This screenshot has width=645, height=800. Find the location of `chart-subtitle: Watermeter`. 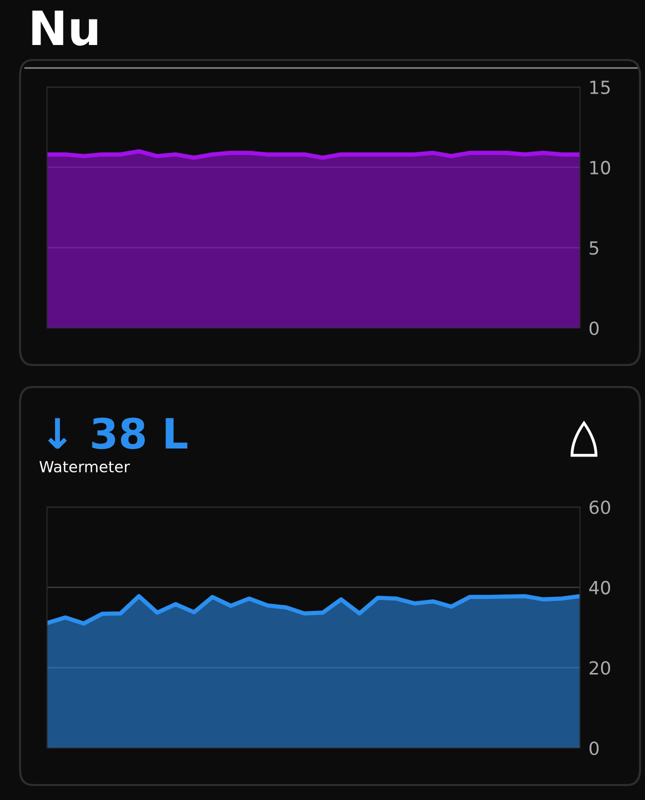

chart-subtitle: Watermeter is located at coordinates (85, 466).